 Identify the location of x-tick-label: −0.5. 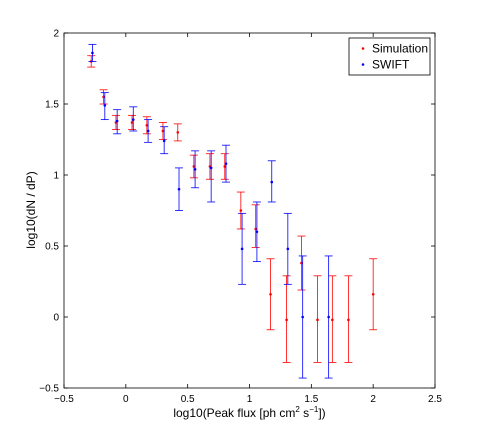
(64, 399).